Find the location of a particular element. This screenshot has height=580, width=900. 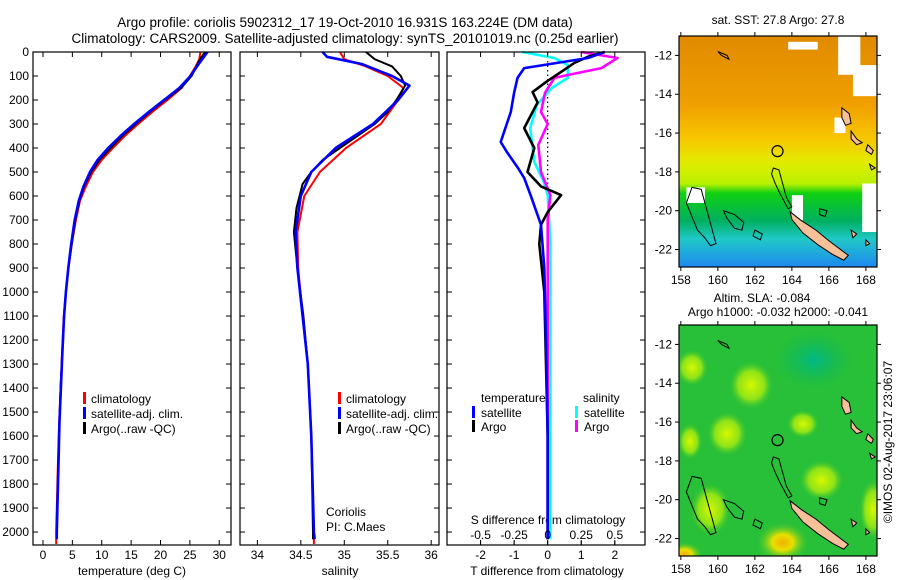

x-tick-label: 2 is located at coordinates (614, 555).